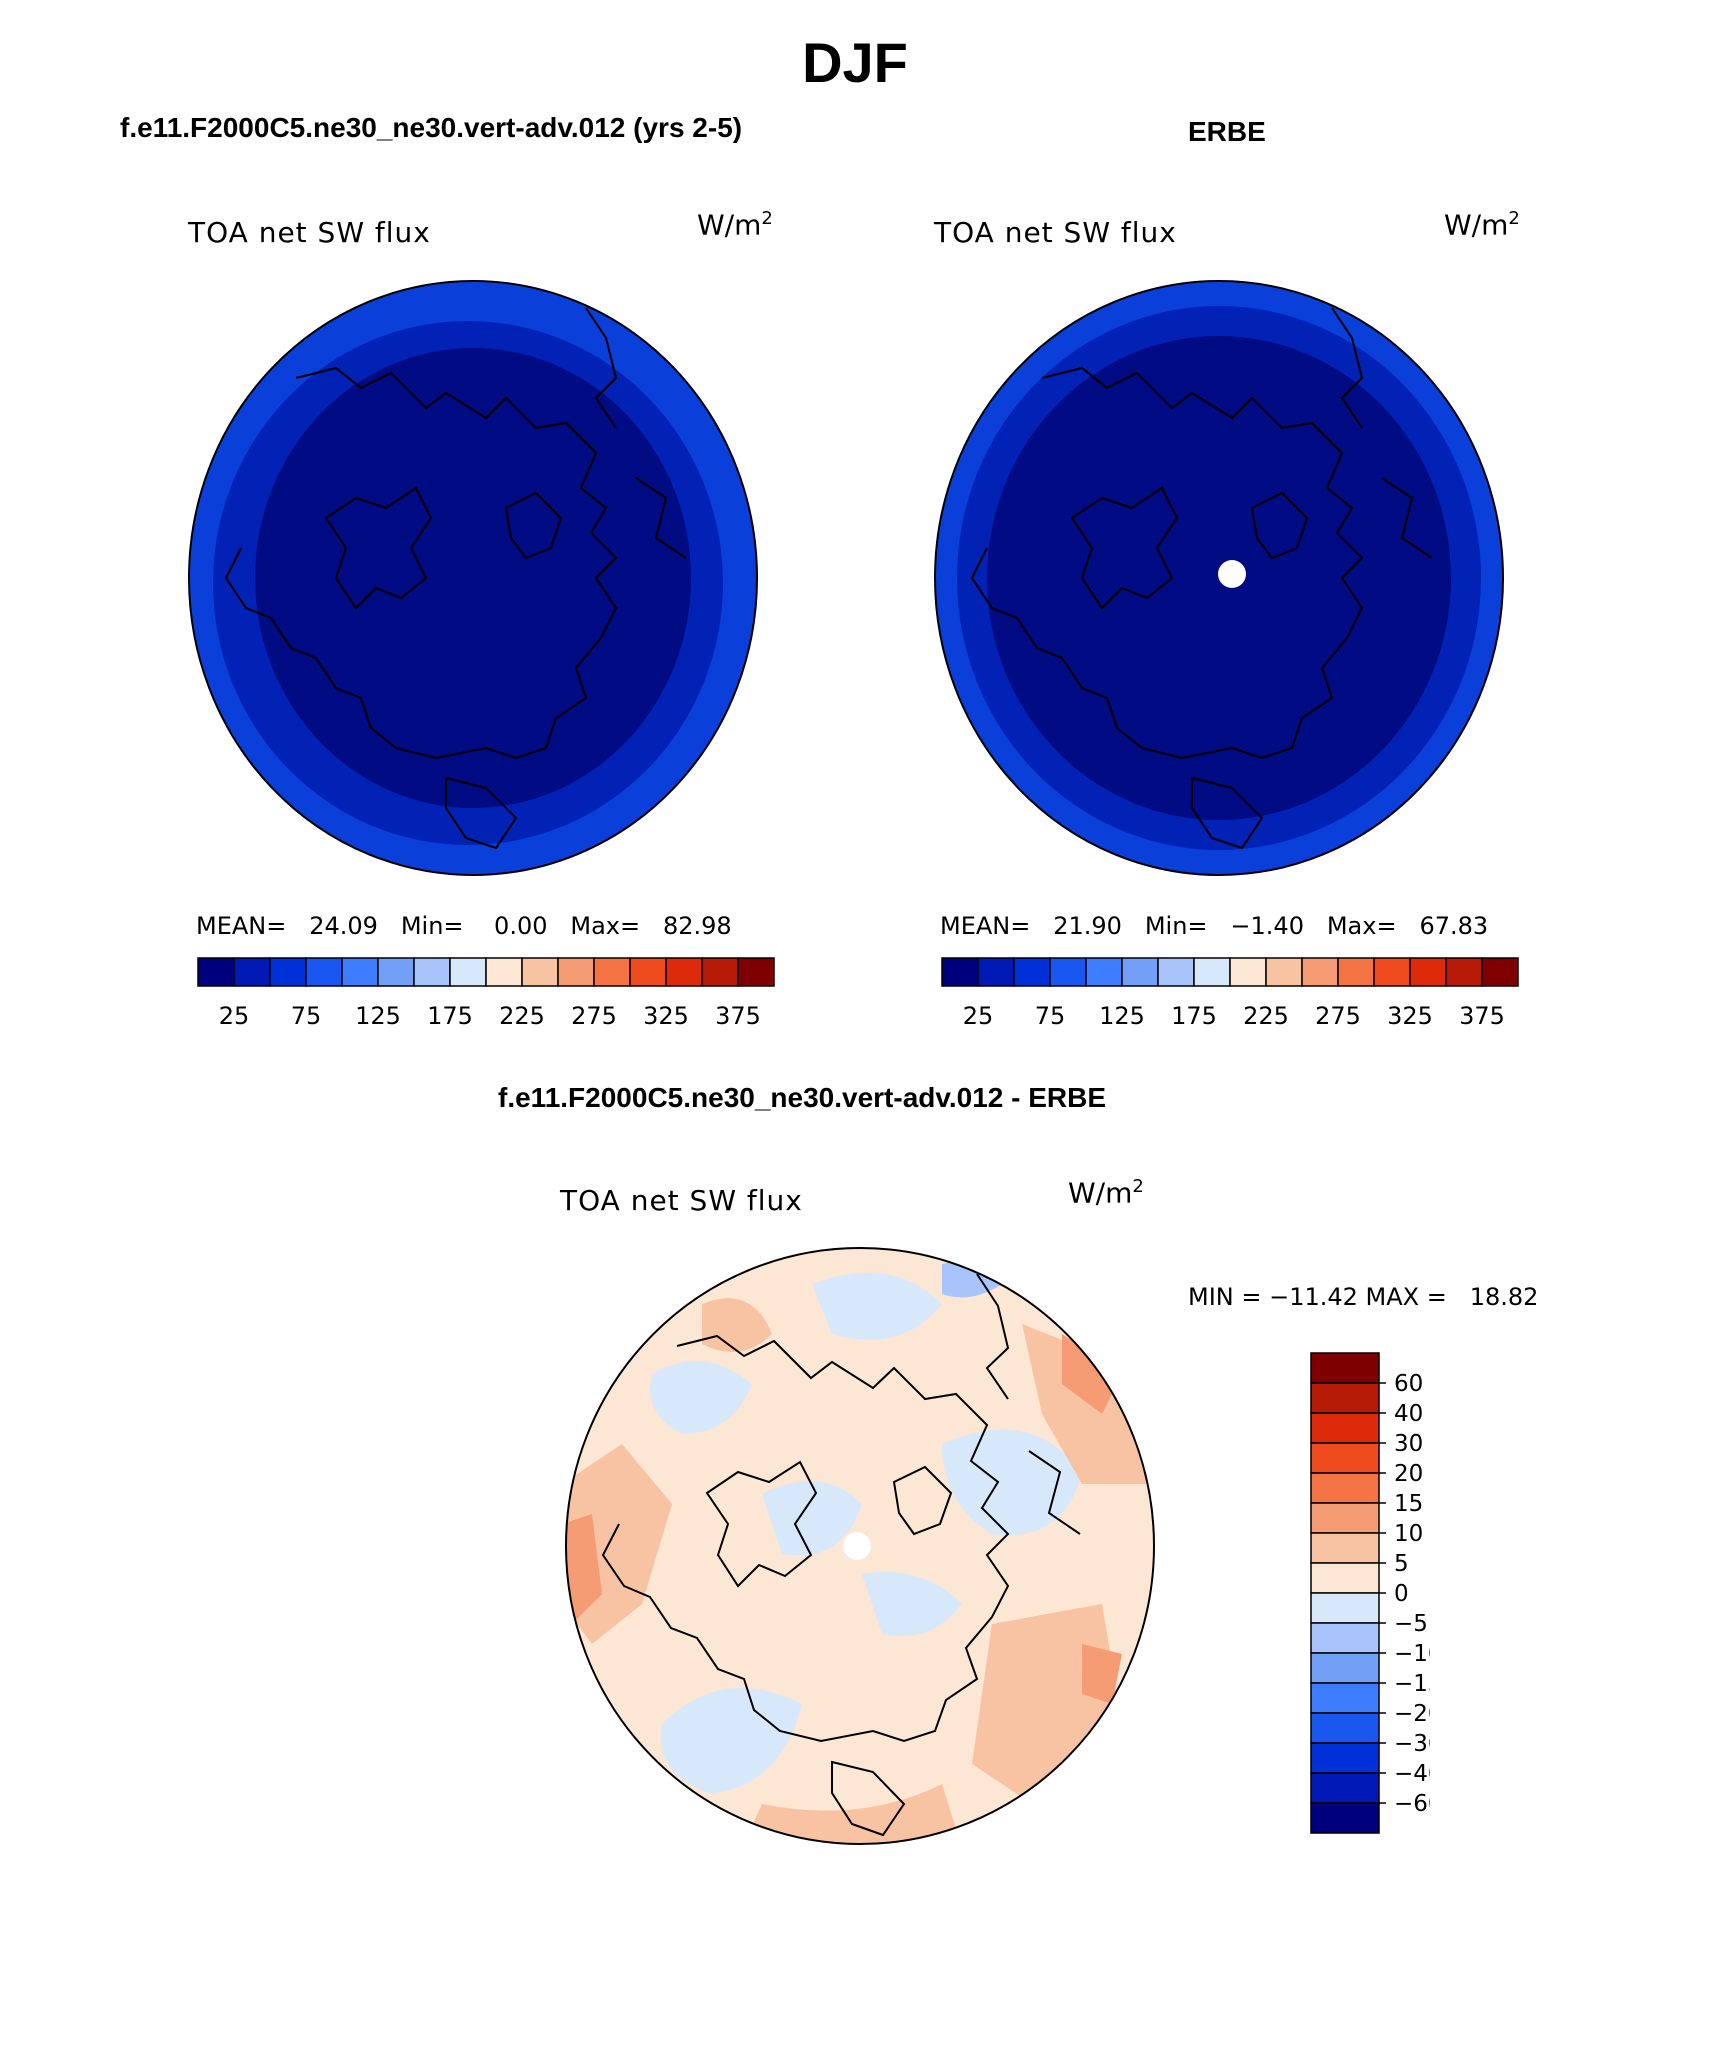 The height and width of the screenshot is (2061, 1710). Describe the element at coordinates (1412, 1684) in the screenshot. I see `colorbar-tick-label: −15` at that location.